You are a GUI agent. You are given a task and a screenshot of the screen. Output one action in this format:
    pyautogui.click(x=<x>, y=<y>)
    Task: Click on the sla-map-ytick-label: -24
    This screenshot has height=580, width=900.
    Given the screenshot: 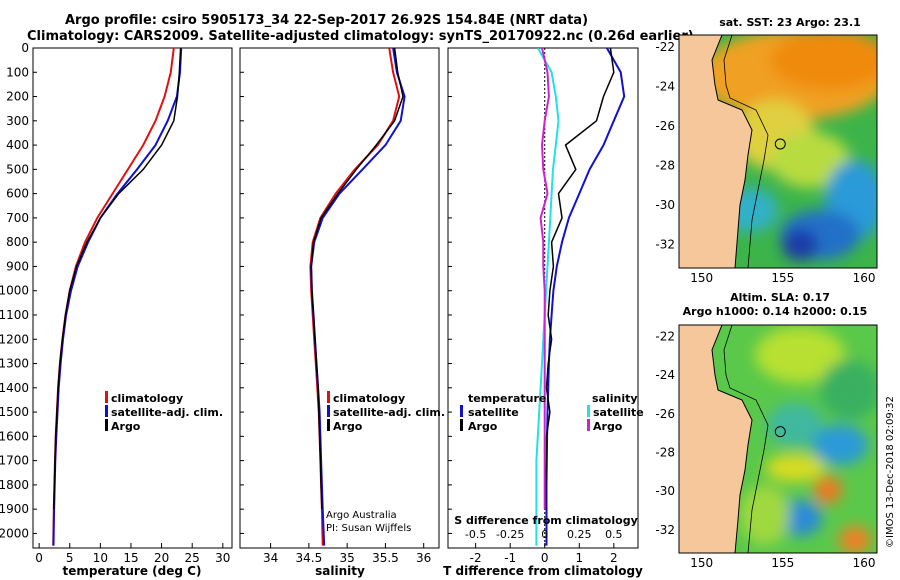 What is the action you would take?
    pyautogui.click(x=665, y=375)
    